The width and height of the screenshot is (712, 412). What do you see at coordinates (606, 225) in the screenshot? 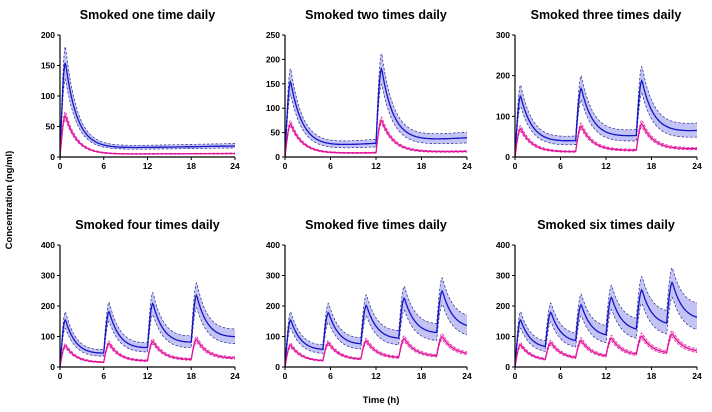
I see `panel-title: Smoked six times daily` at bounding box center [606, 225].